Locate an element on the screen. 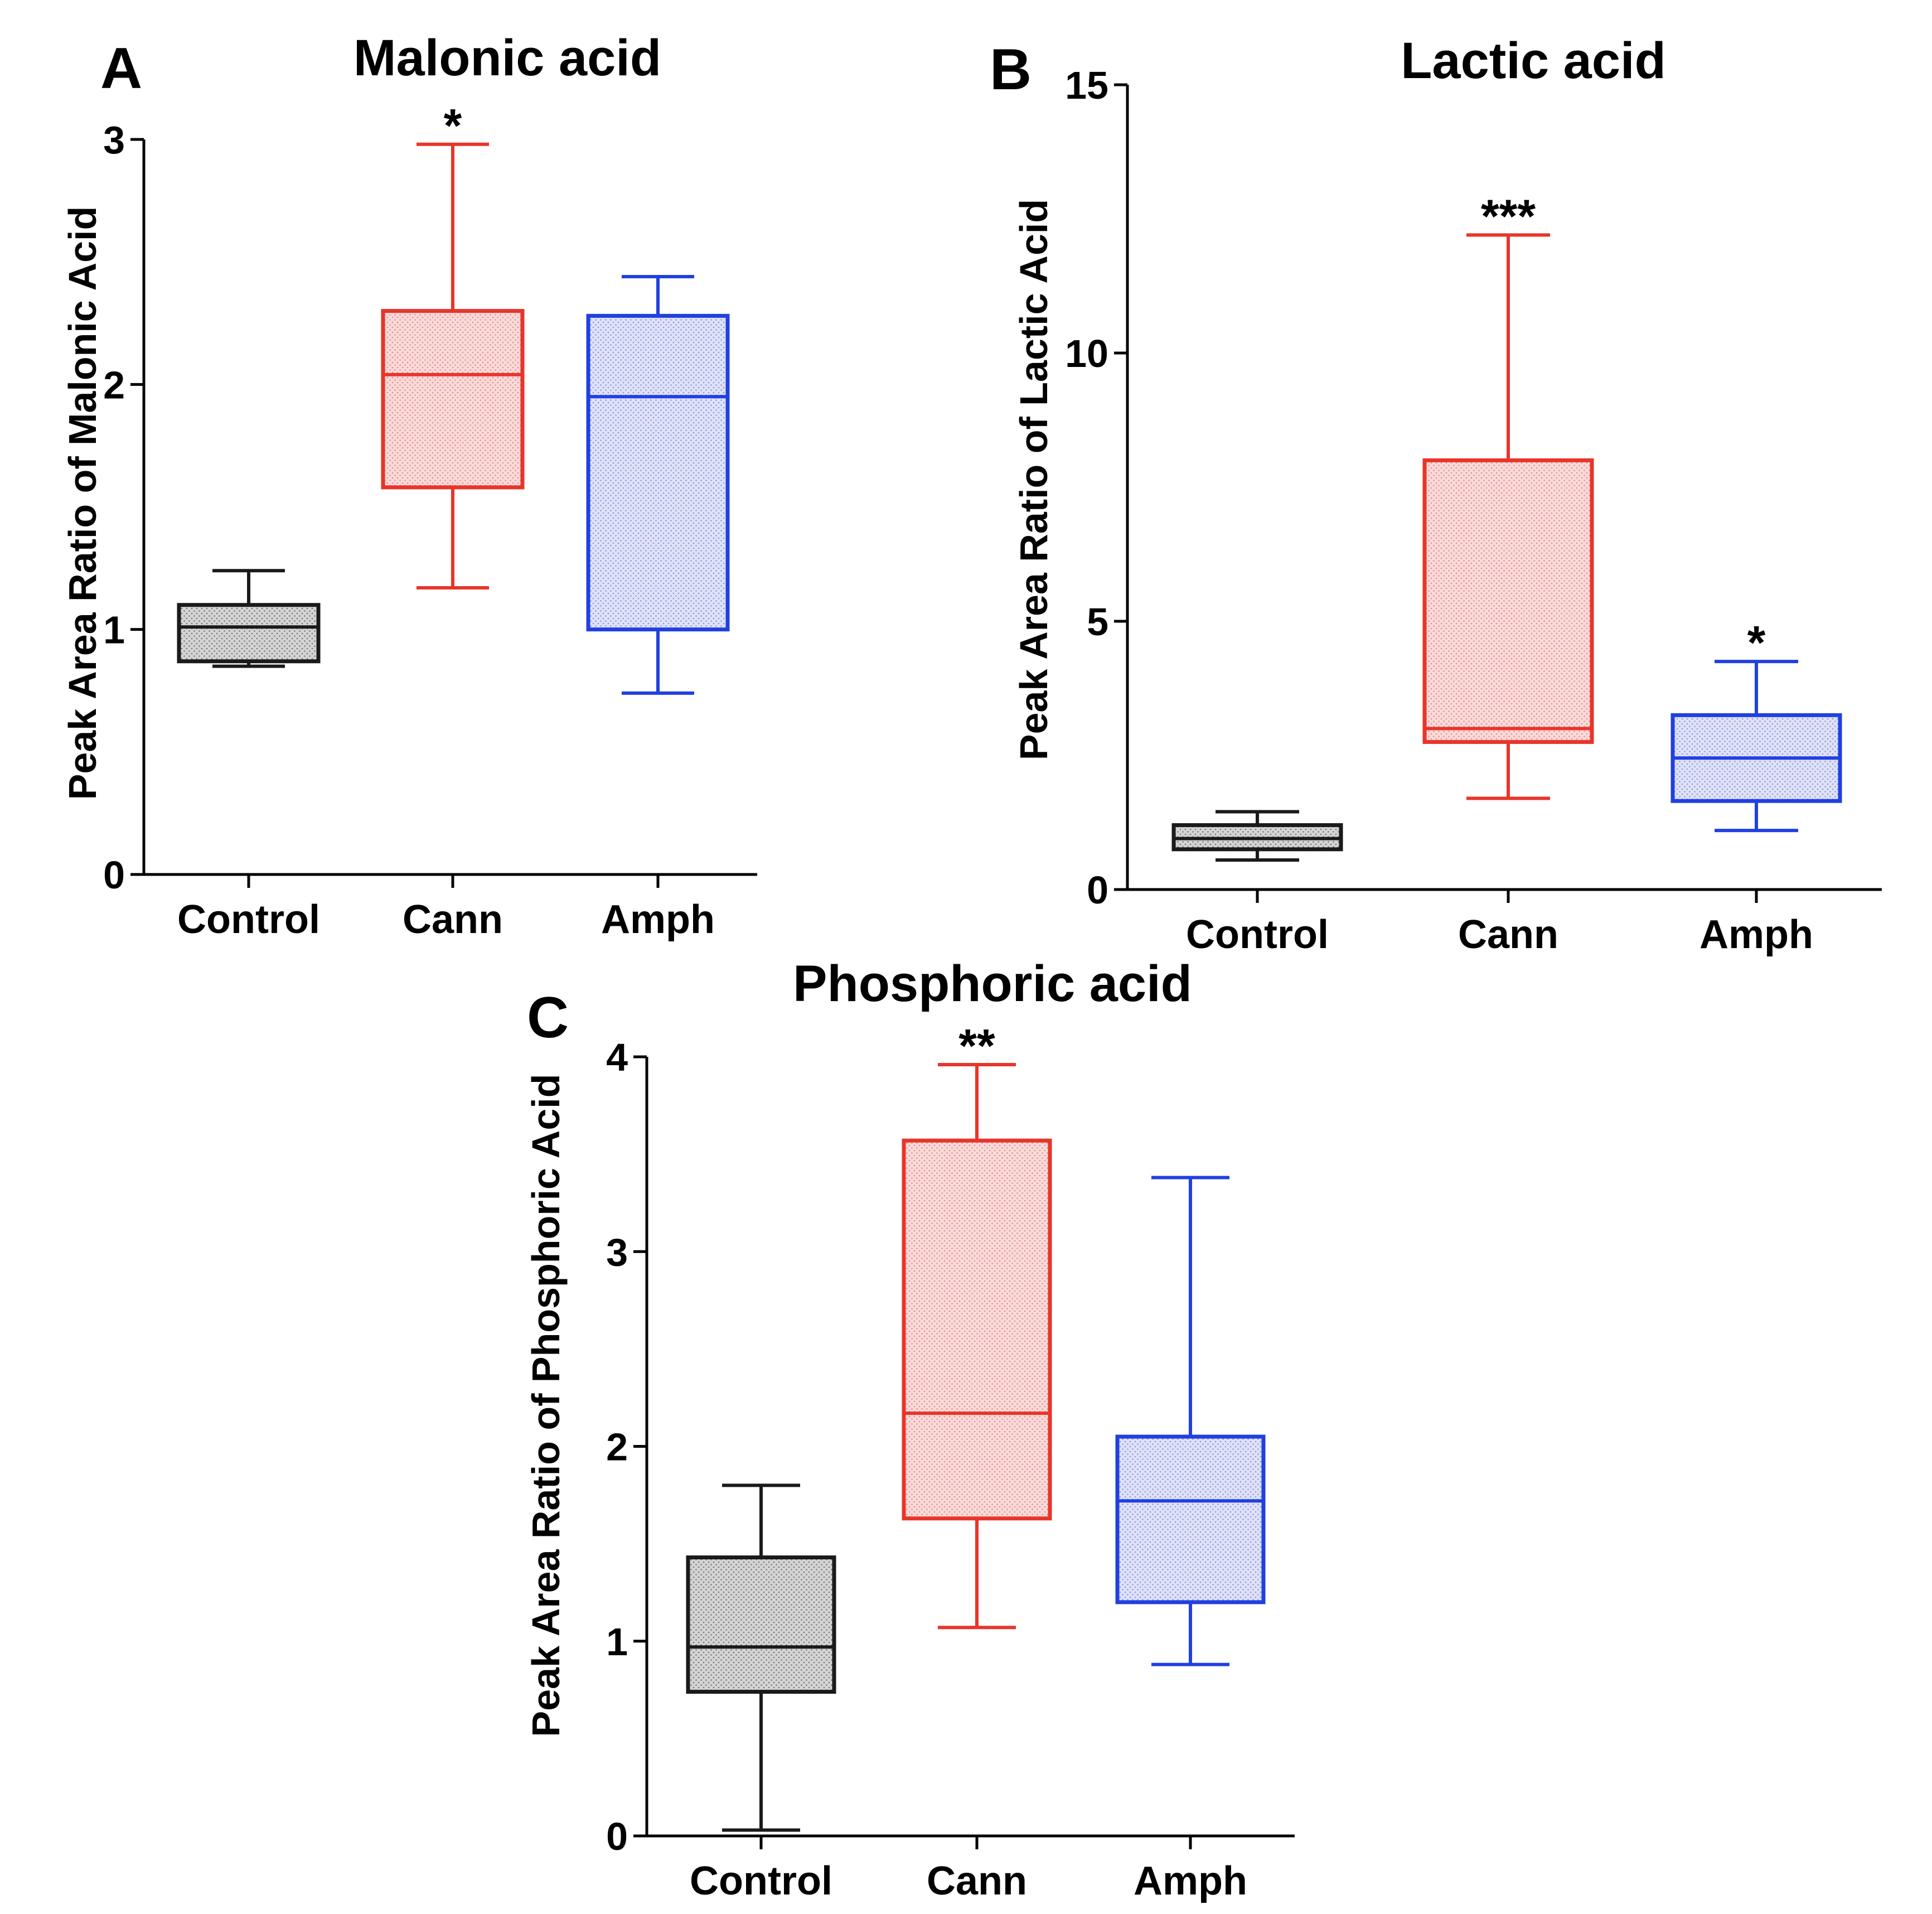 The image size is (1932, 1914). box-cann: * is located at coordinates (453, 344).